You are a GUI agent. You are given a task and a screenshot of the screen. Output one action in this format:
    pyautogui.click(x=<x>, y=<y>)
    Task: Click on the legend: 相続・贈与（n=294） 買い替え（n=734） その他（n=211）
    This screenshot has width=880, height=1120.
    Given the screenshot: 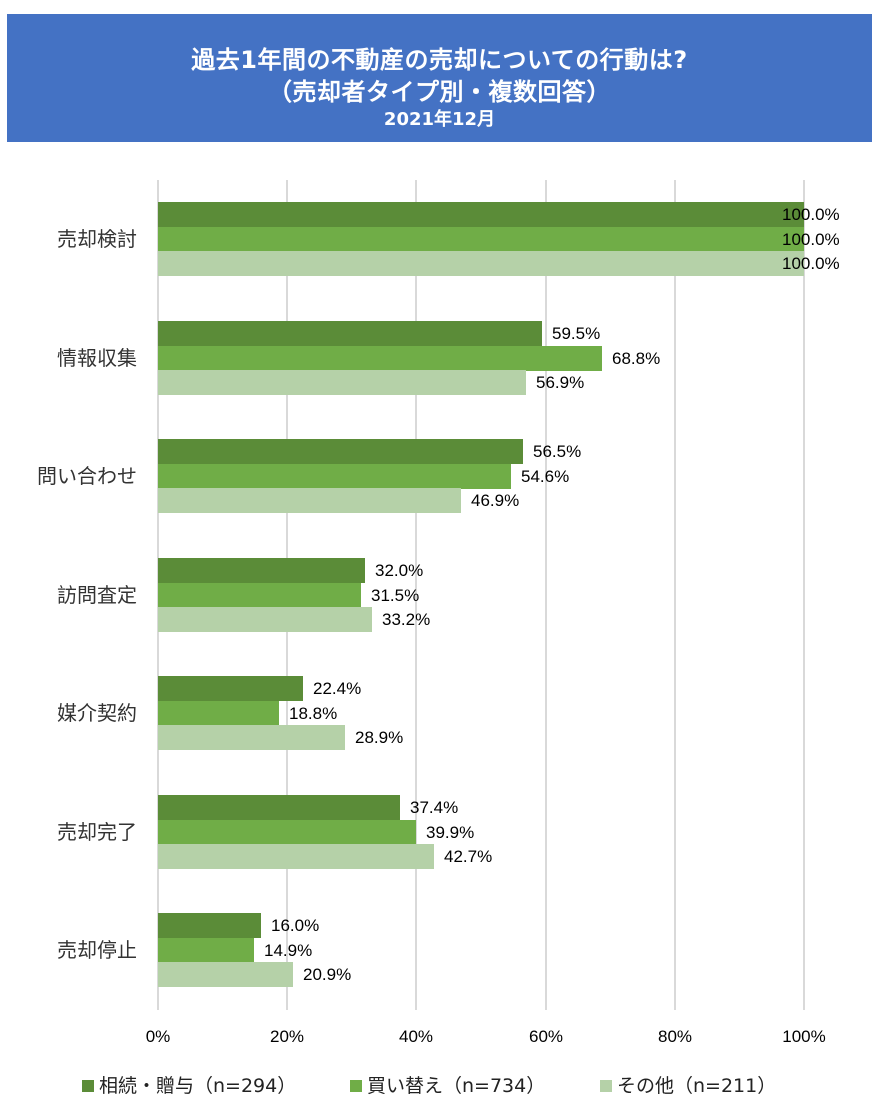 What is the action you would take?
    pyautogui.click(x=440, y=1086)
    